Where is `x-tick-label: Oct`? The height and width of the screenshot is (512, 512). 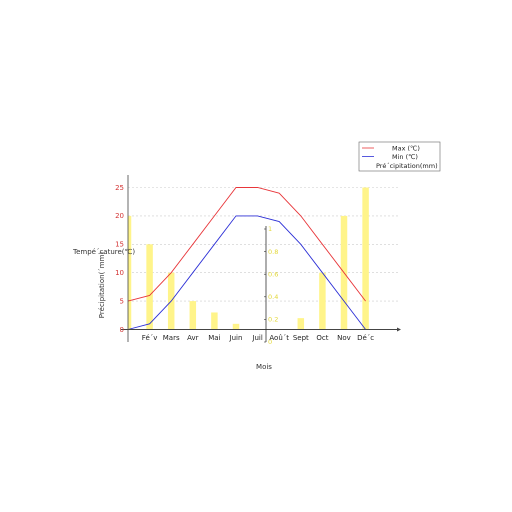
x-tick-label: Oct is located at coordinates (322, 338).